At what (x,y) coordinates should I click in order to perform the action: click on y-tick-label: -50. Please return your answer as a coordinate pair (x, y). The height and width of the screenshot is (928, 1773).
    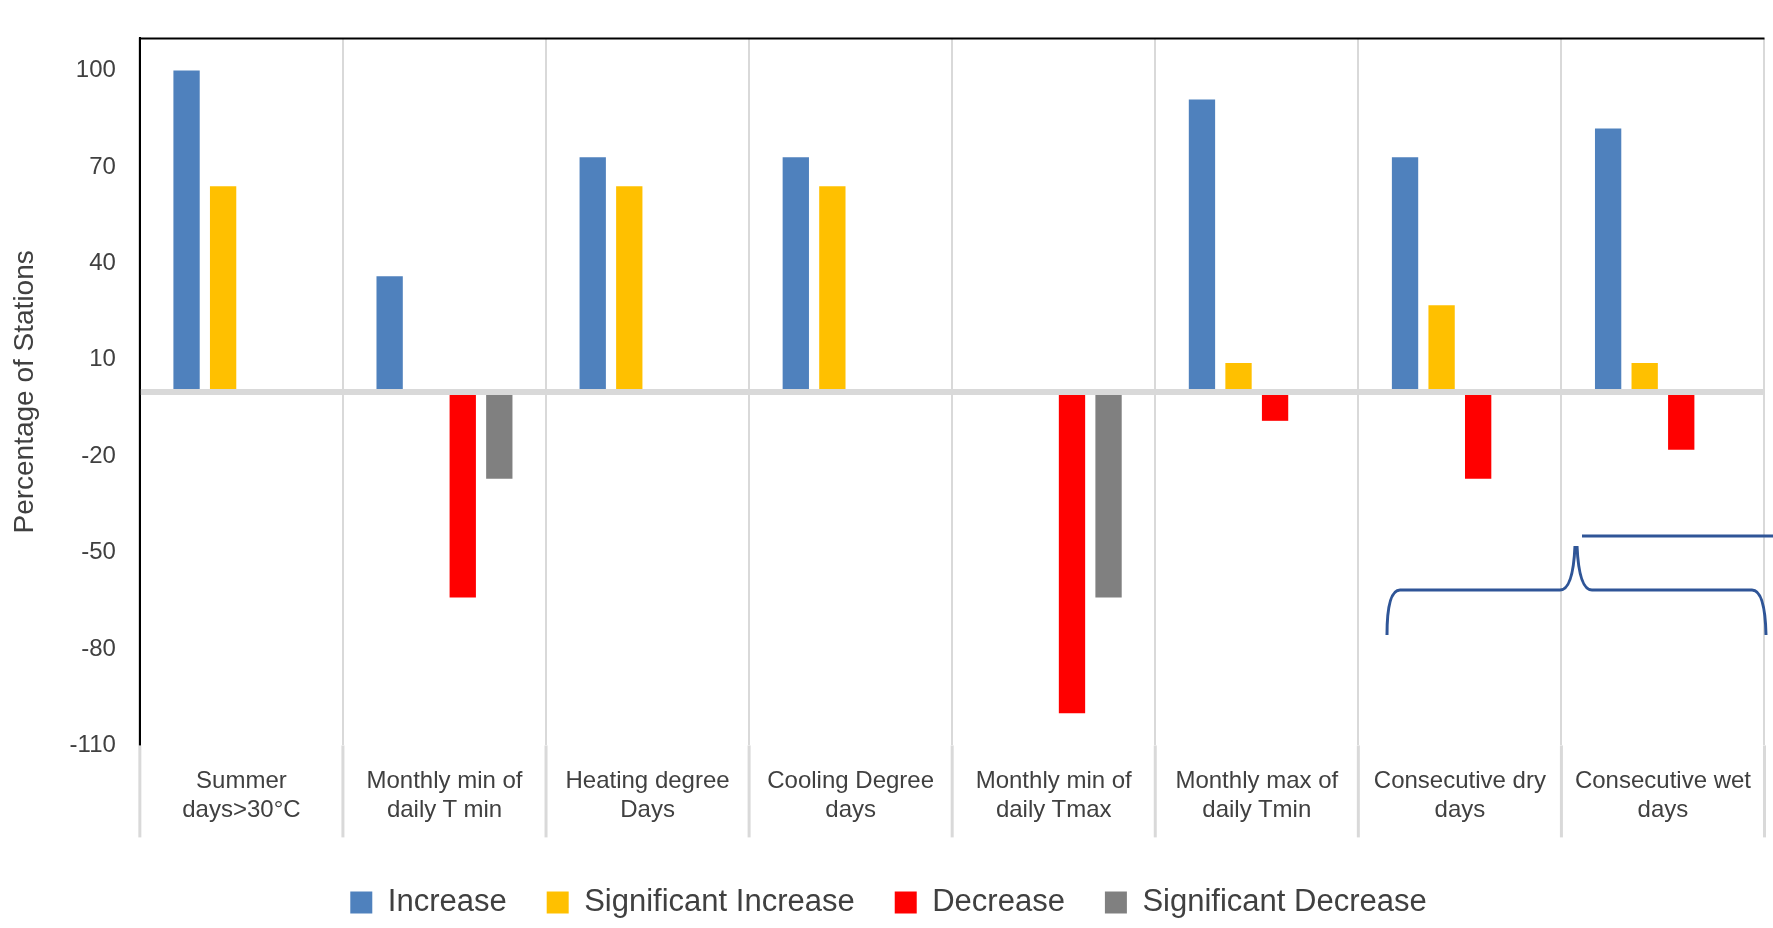
    Looking at the image, I should click on (98, 551).